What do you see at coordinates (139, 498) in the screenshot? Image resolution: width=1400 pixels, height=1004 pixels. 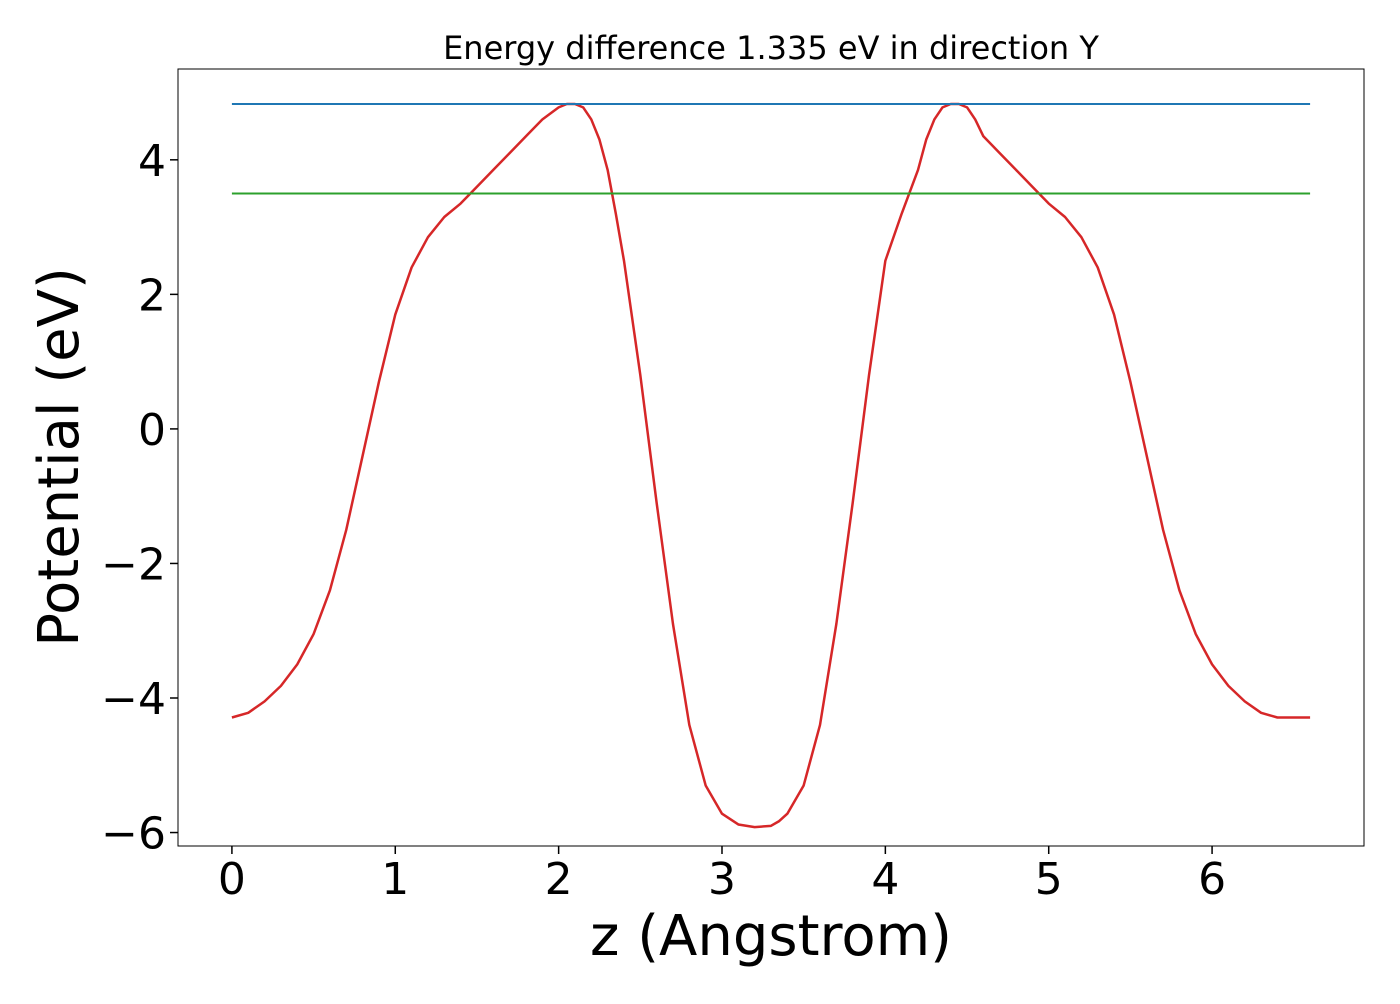 I see `y-axis-ticks: −6 −4 −2 0 2 4` at bounding box center [139, 498].